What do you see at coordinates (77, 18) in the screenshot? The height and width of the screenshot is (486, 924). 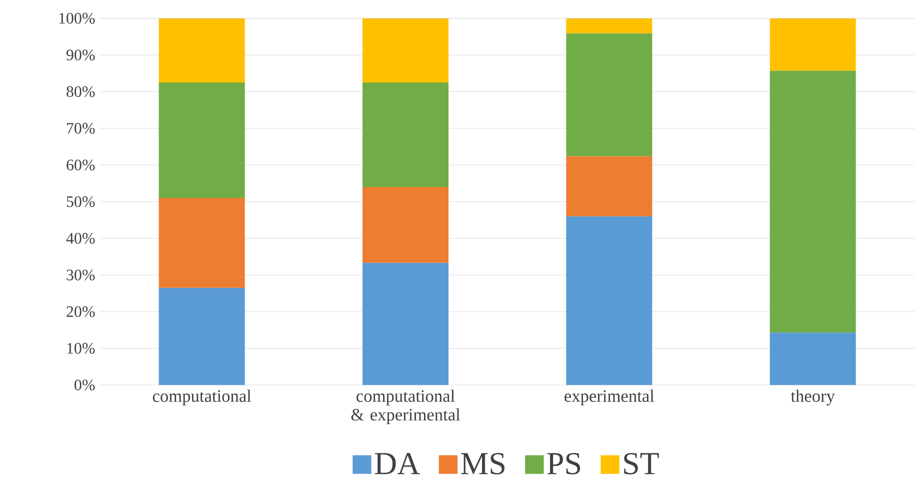 I see `y-tick-label: 100%` at bounding box center [77, 18].